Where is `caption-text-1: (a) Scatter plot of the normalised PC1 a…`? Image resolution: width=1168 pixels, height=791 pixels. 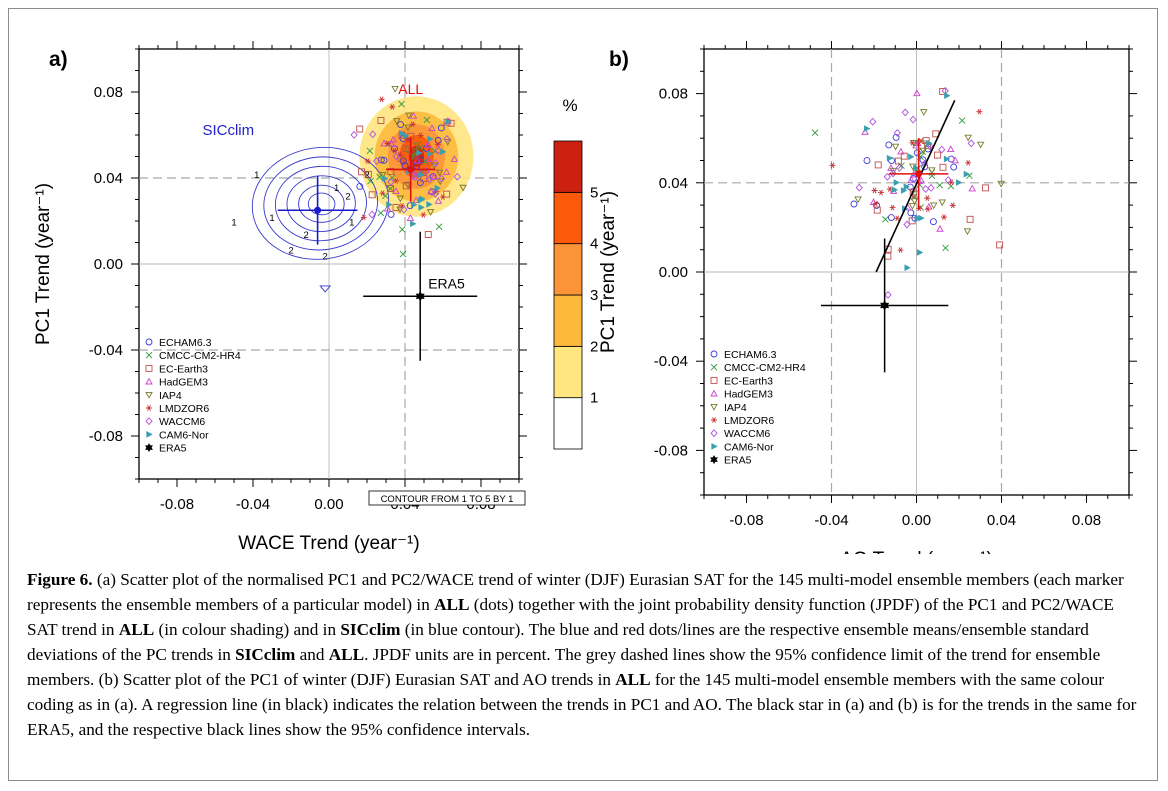
caption-text-1: (a) Scatter plot of the normalised PC1 a… is located at coordinates (575, 592).